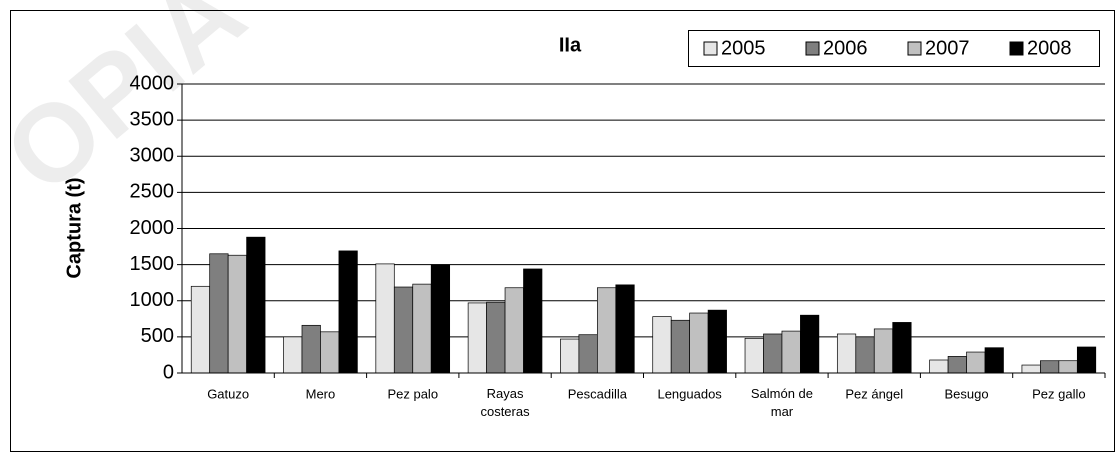  What do you see at coordinates (743, 48) in the screenshot?
I see `legend-label: 2005` at bounding box center [743, 48].